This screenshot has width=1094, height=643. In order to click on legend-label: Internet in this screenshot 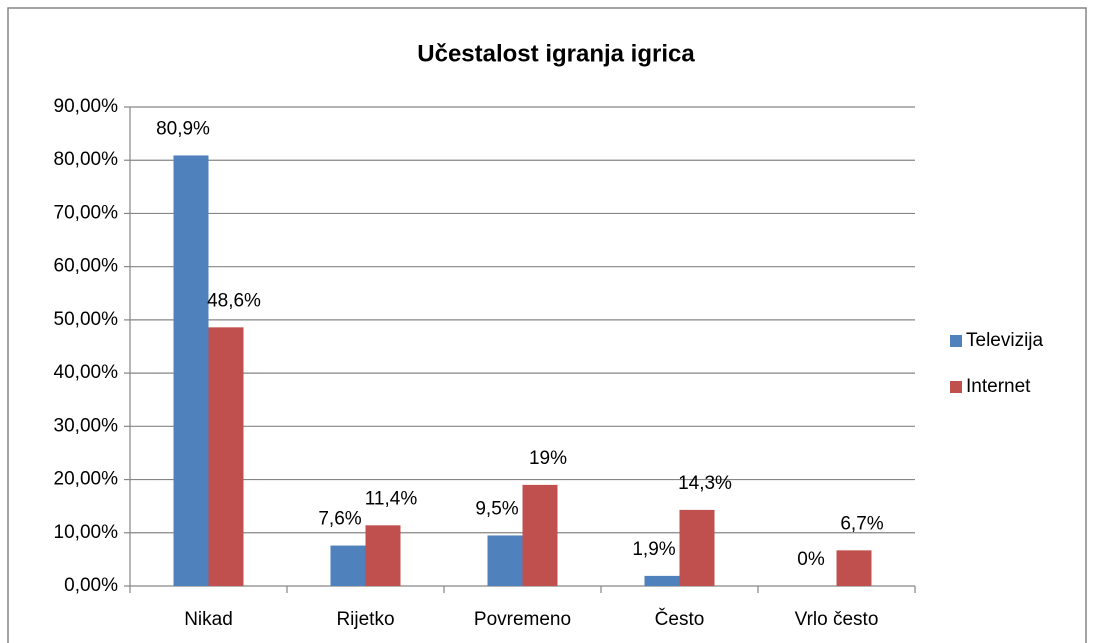, I will do `click(998, 386)`.